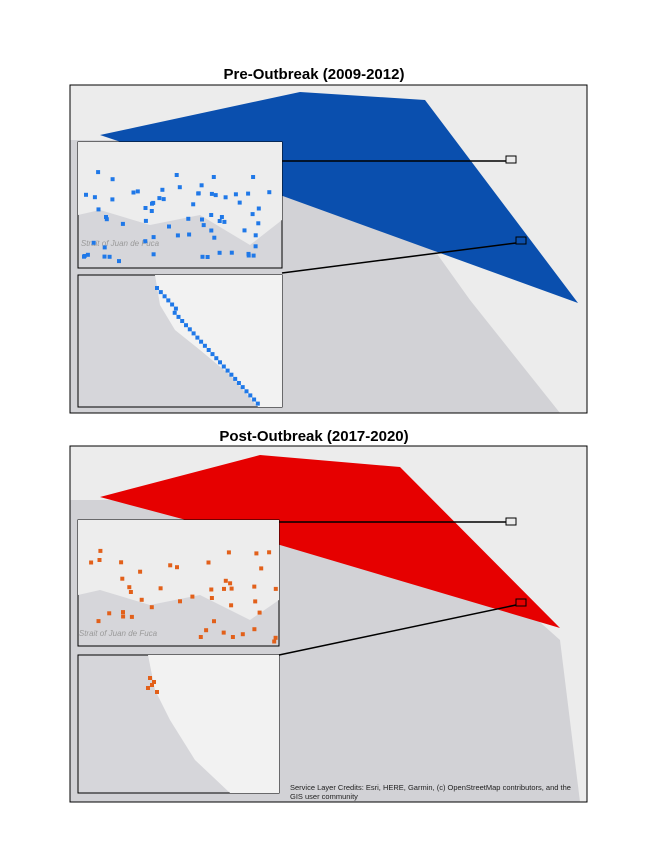  What do you see at coordinates (399, 258) in the screenshot?
I see `leader-line` at bounding box center [399, 258].